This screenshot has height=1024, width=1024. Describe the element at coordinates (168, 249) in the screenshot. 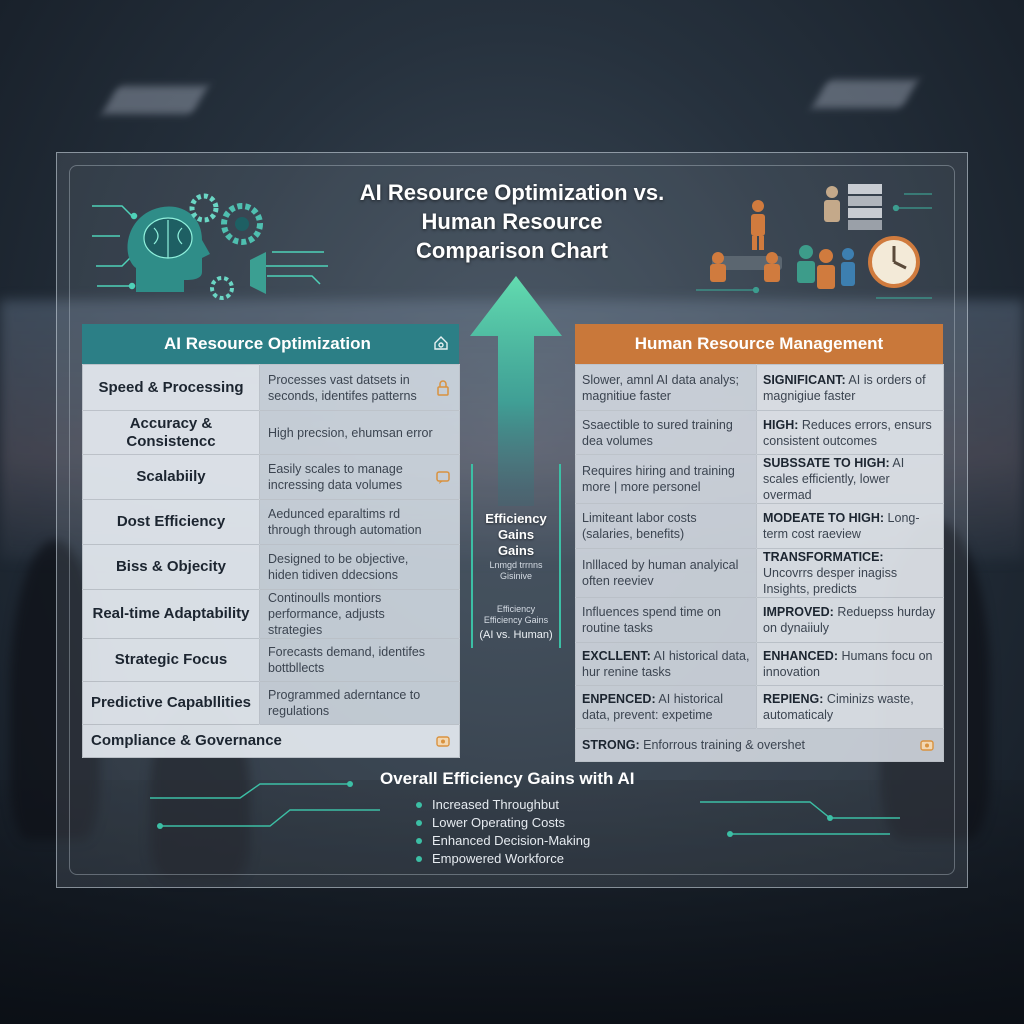

I see `head-icon` at that location.